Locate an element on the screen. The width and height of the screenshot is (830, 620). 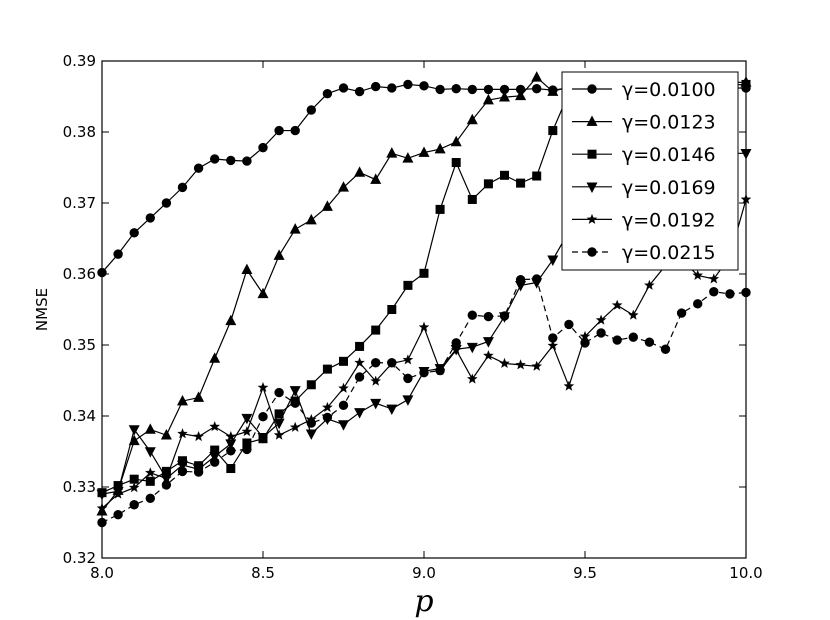
x-tick-label: 9.5 is located at coordinates (585, 573).